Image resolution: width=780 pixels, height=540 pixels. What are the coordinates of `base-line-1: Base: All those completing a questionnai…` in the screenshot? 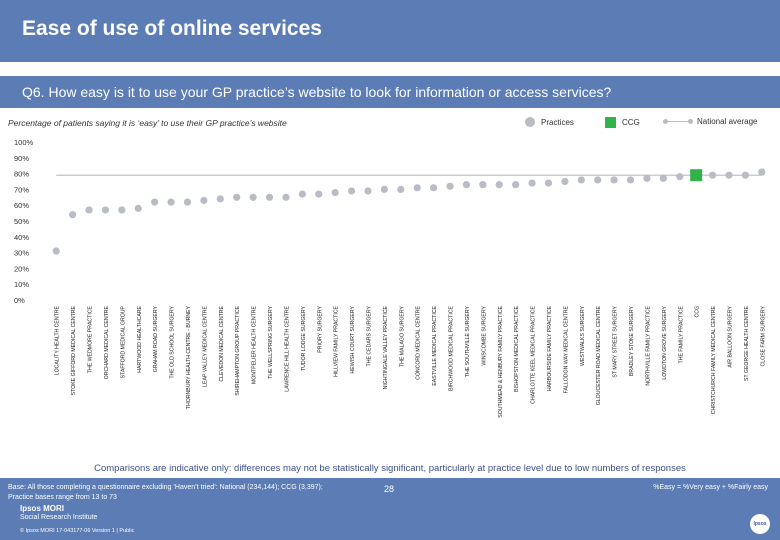 It's located at (165, 487).